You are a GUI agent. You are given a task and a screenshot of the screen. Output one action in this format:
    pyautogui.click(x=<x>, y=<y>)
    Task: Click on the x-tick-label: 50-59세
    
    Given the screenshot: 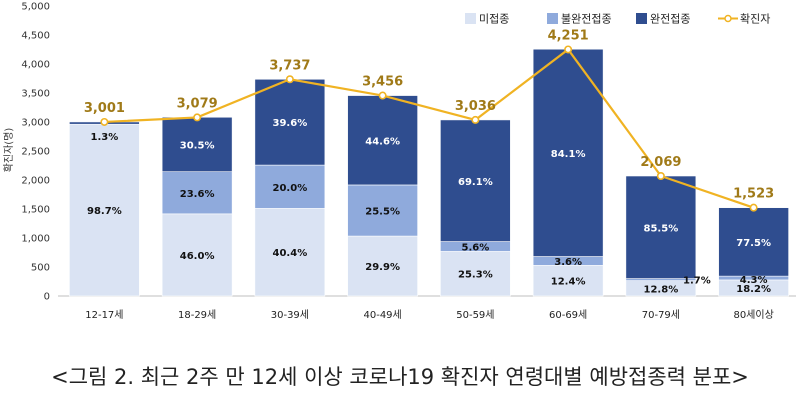 What is the action you would take?
    pyautogui.click(x=475, y=315)
    